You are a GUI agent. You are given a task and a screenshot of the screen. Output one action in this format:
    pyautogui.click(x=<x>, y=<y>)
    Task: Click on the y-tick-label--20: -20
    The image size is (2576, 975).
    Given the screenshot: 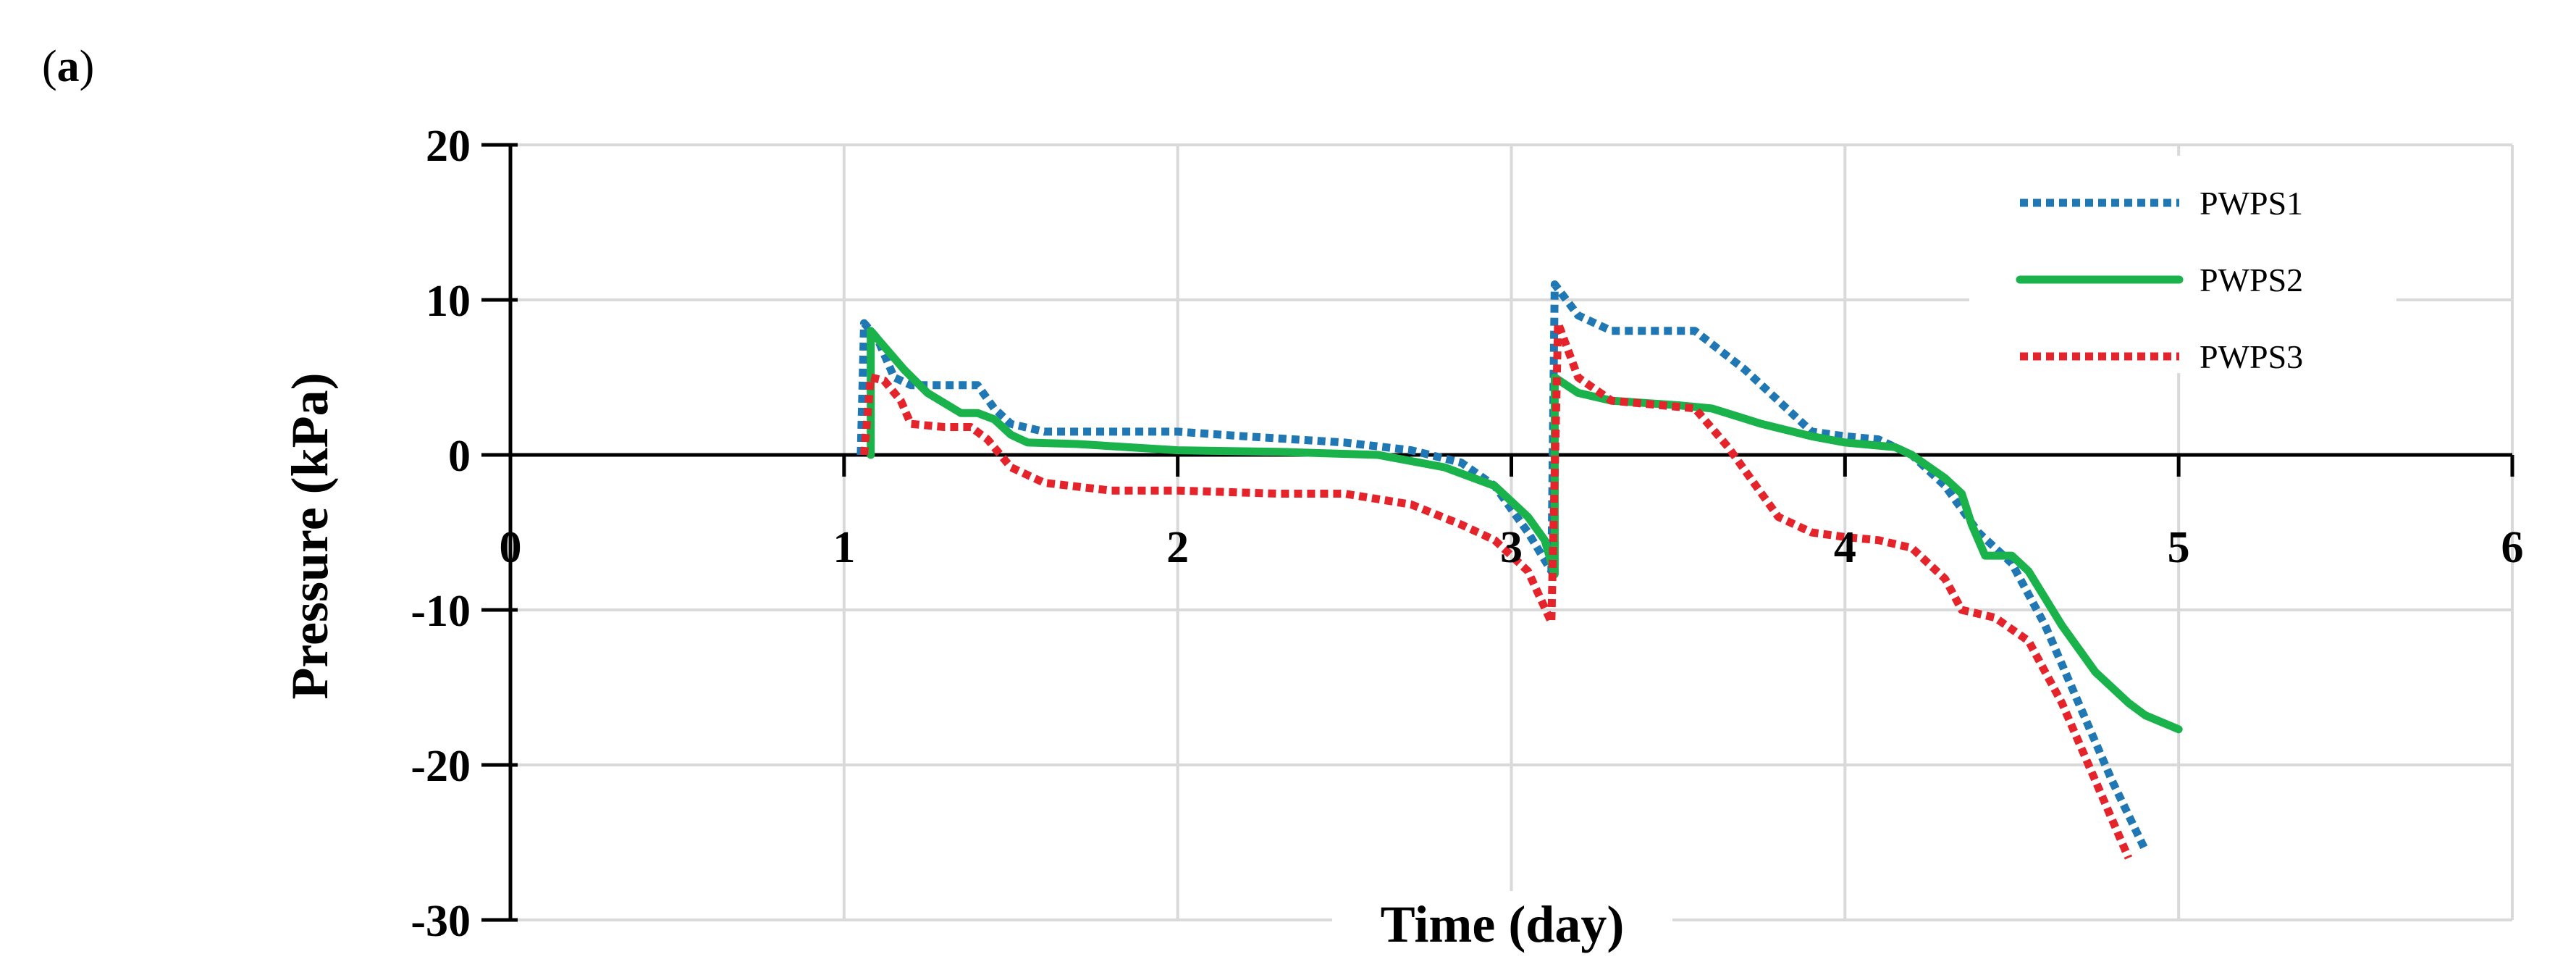 What is the action you would take?
    pyautogui.click(x=441, y=766)
    